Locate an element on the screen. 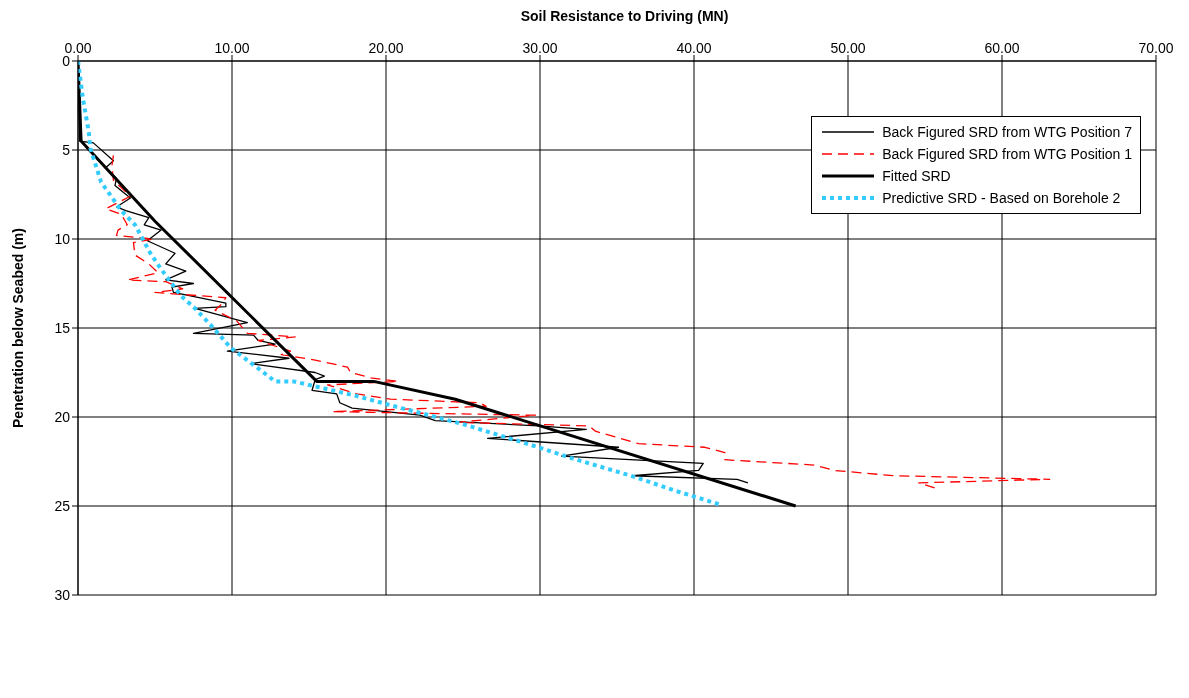  y-tick-label: 20 is located at coordinates (62, 416).